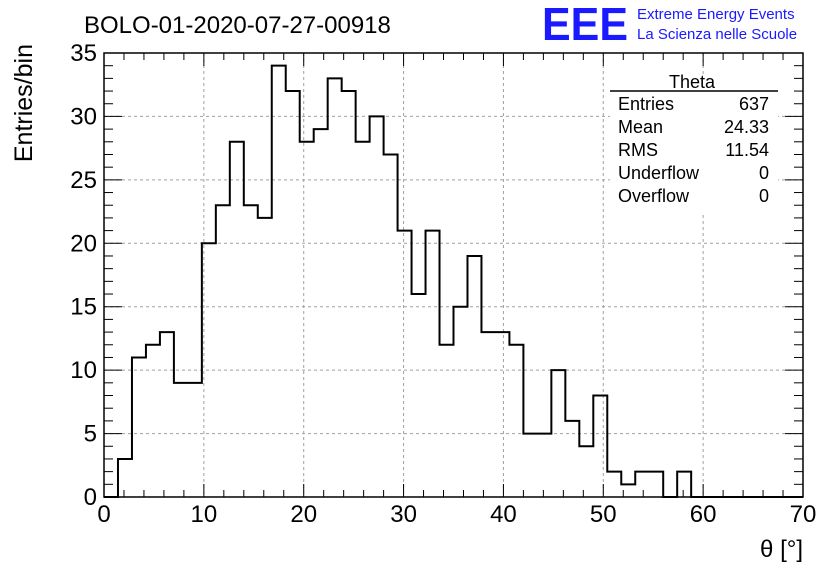  Describe the element at coordinates (83, 180) in the screenshot. I see `y-tick-label: 25` at that location.